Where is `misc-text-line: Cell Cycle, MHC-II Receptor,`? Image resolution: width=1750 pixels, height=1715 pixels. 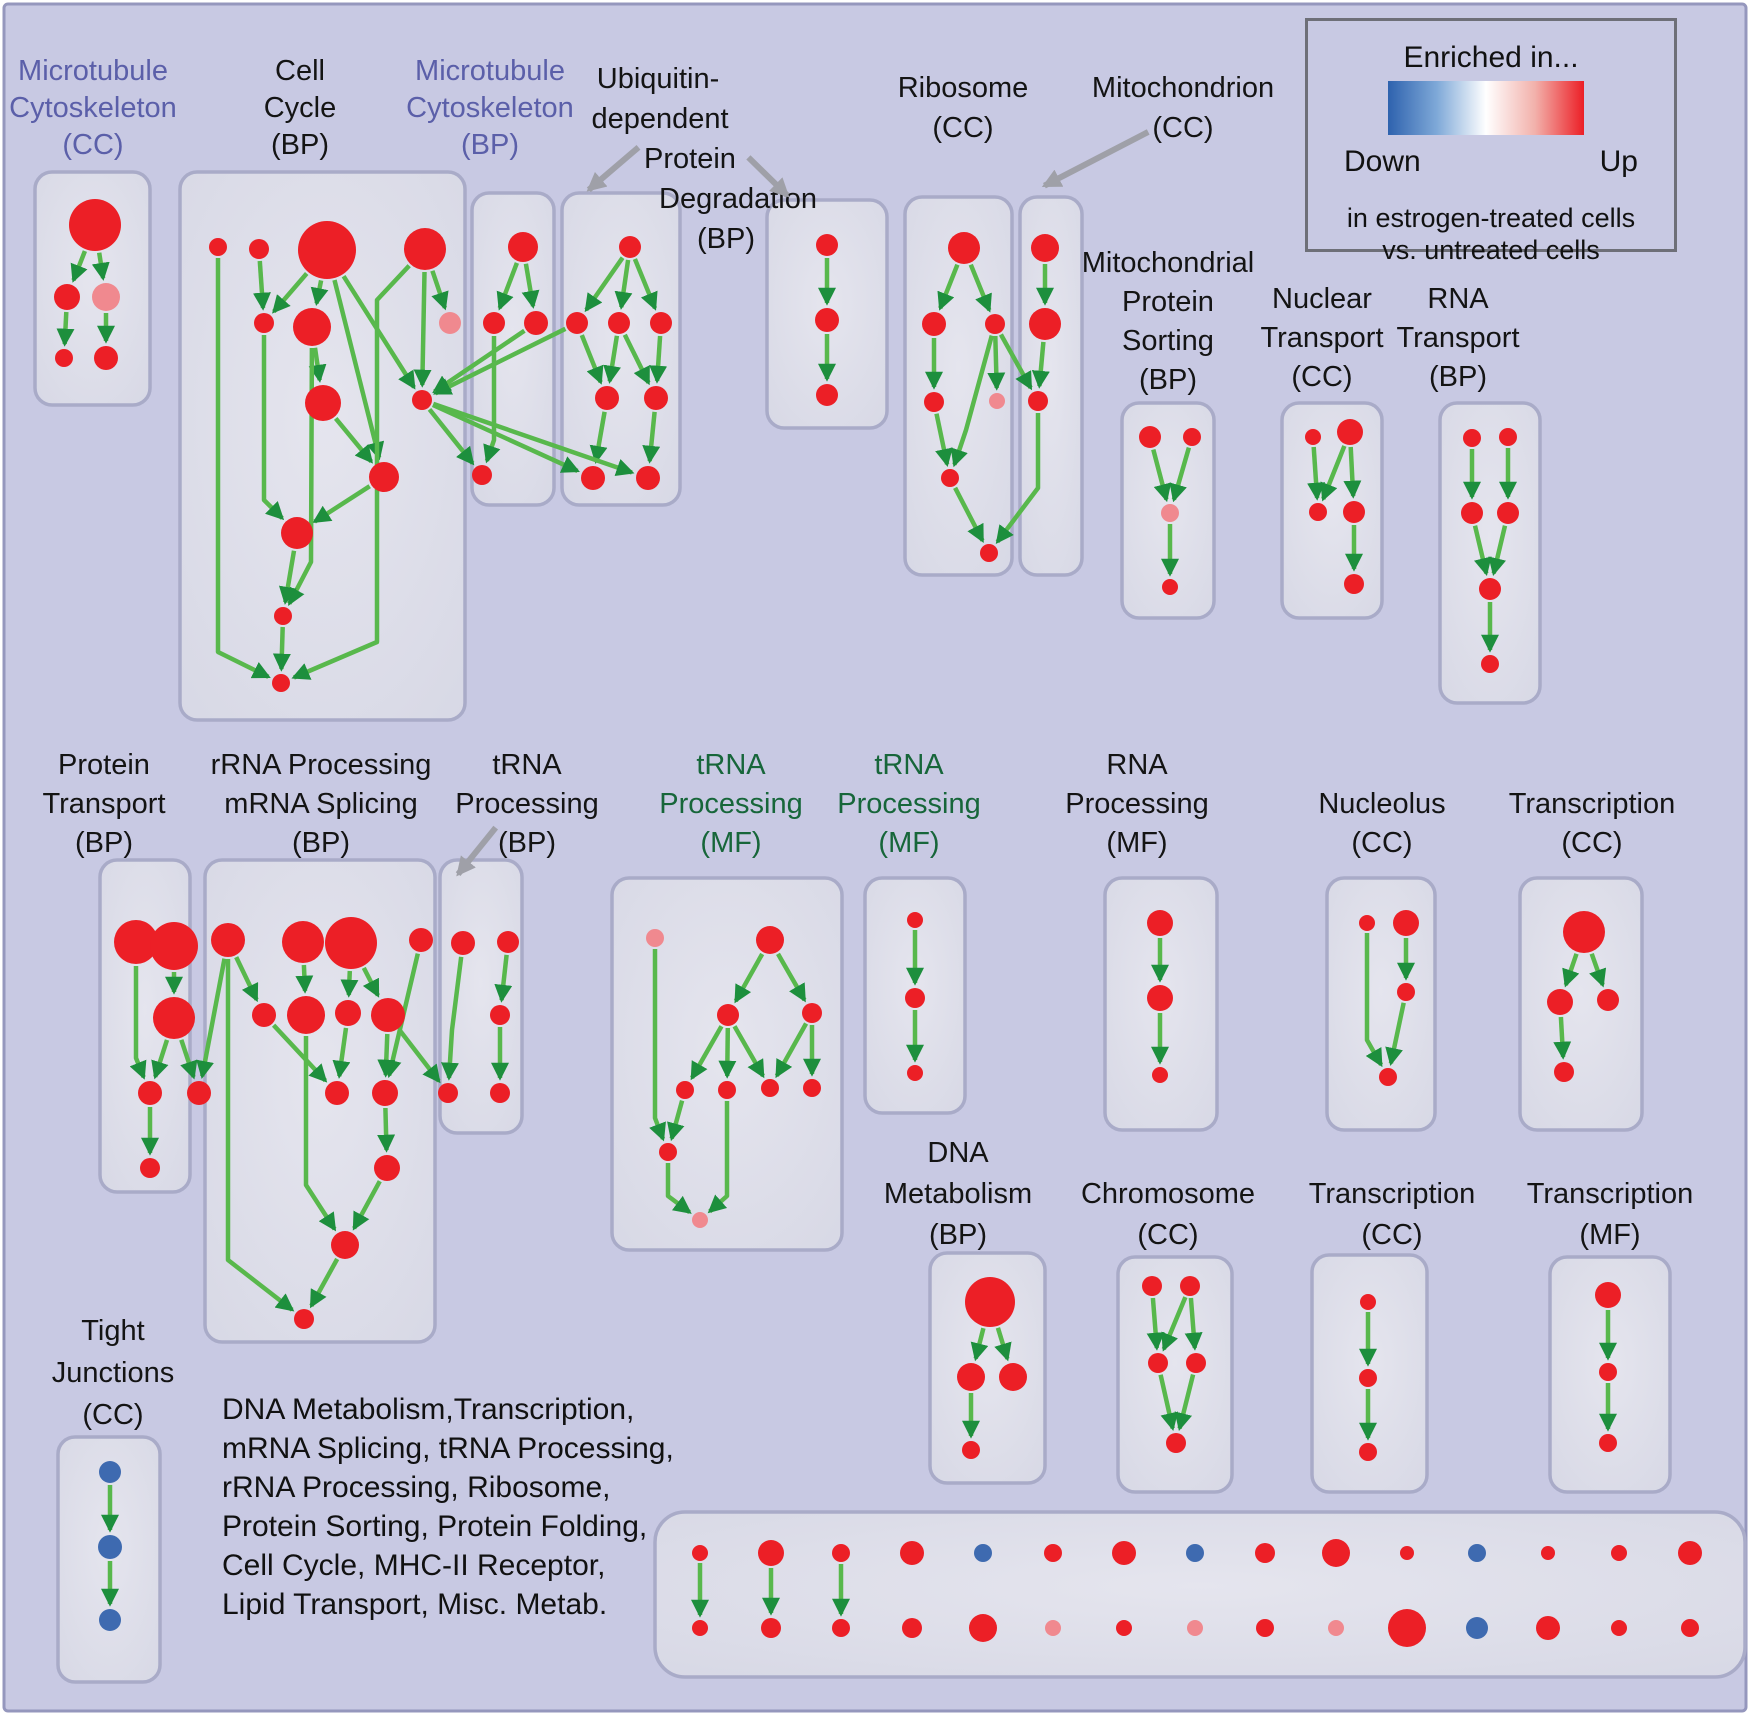 misc-text-line: Cell Cycle, MHC-II Receptor, is located at coordinates (414, 1565).